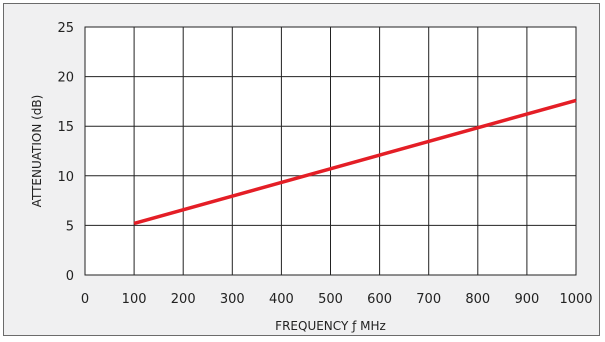 Image resolution: width=605 pixels, height=342 pixels. What do you see at coordinates (281, 299) in the screenshot?
I see `x-tick-label: 400` at bounding box center [281, 299].